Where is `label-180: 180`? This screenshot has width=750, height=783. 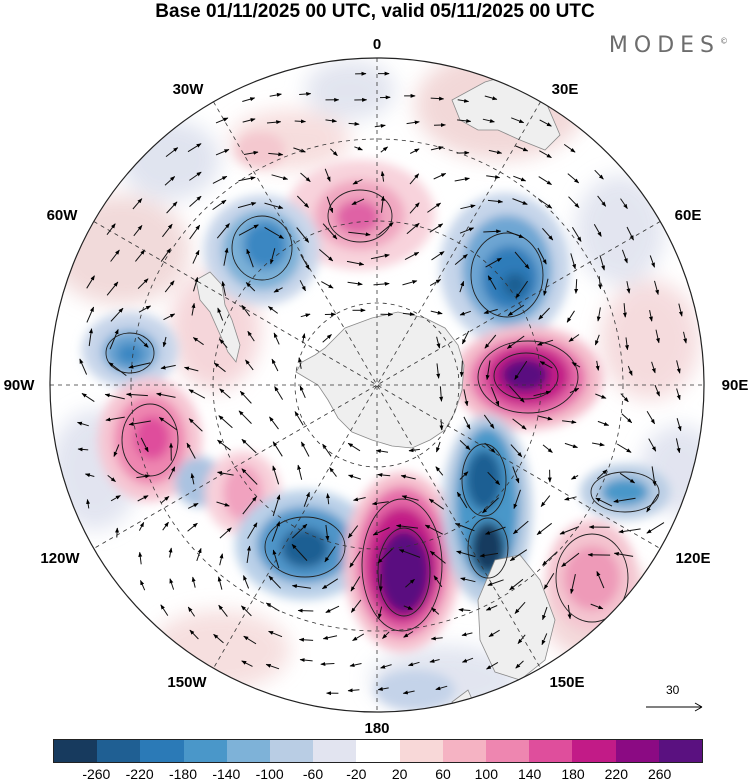 label-180: 180 is located at coordinates (376, 728).